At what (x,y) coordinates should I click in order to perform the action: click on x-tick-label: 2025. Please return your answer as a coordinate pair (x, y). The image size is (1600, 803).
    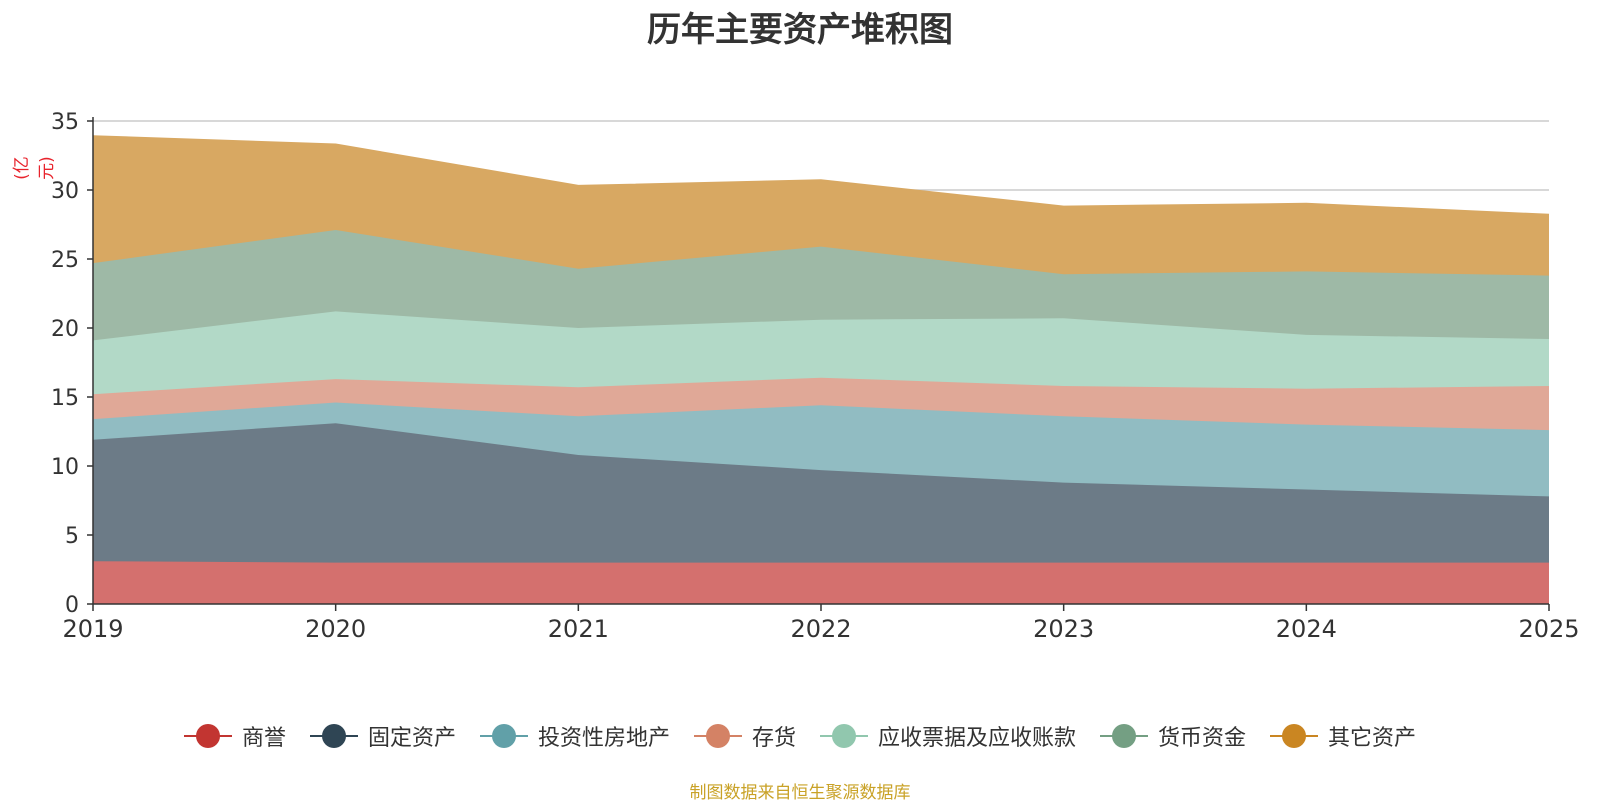
    Looking at the image, I should click on (1548, 629).